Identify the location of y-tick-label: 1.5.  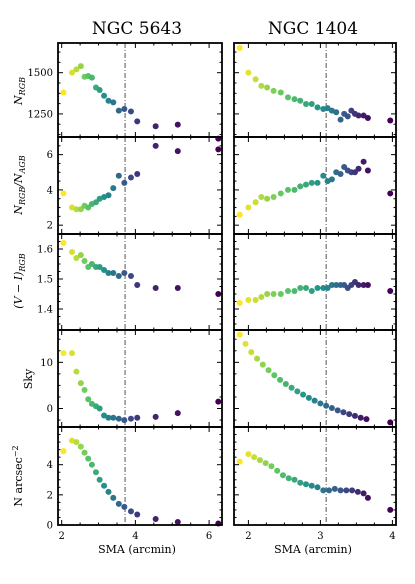
(45, 280).